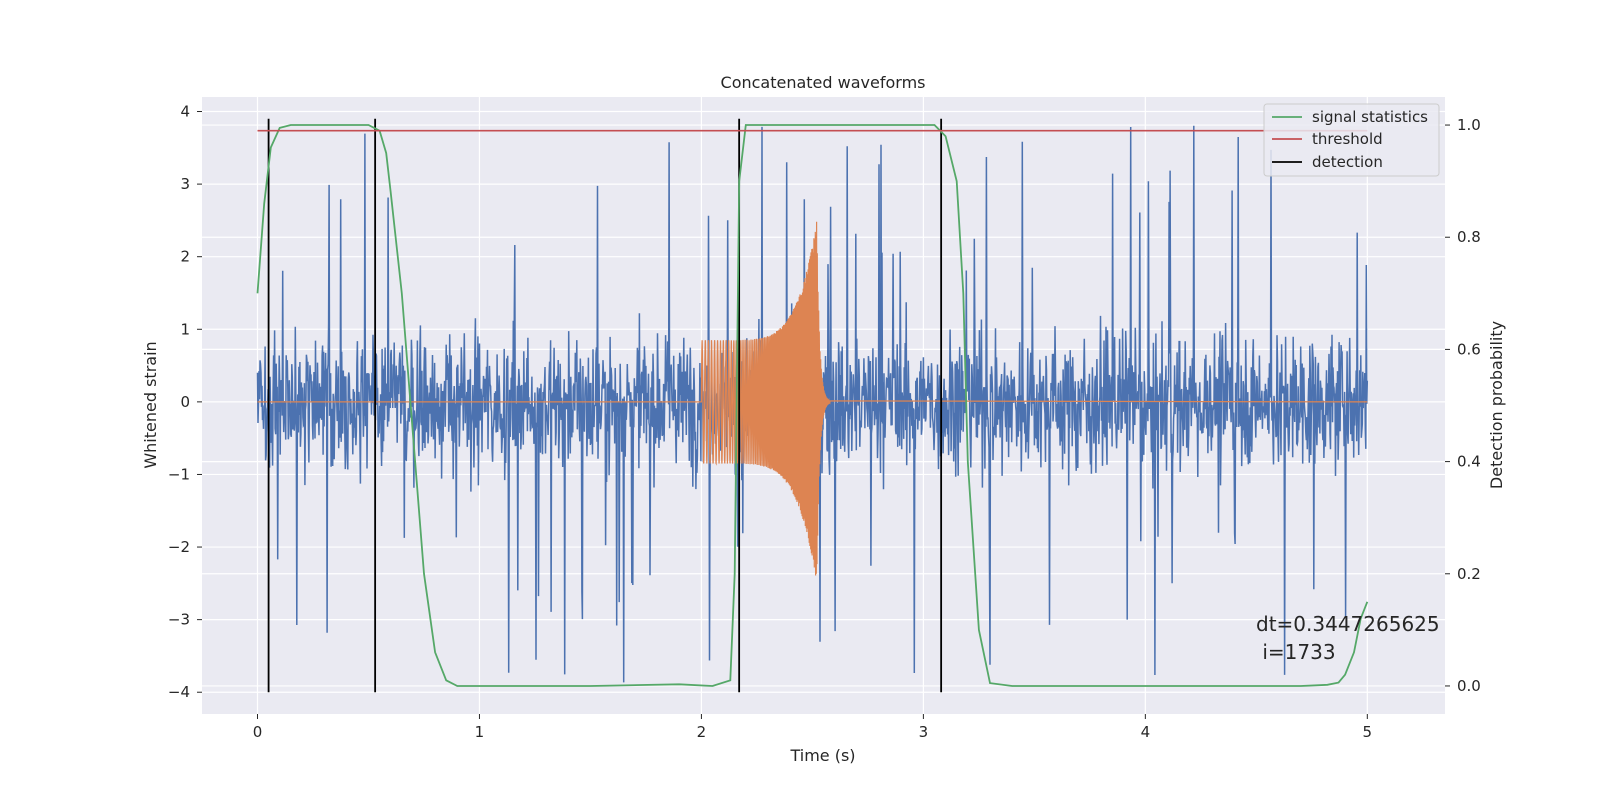  I want to click on y2-axis-ticks: 0.0 0.2 0.4 0.6 0.8 1.0, so click(1463, 405).